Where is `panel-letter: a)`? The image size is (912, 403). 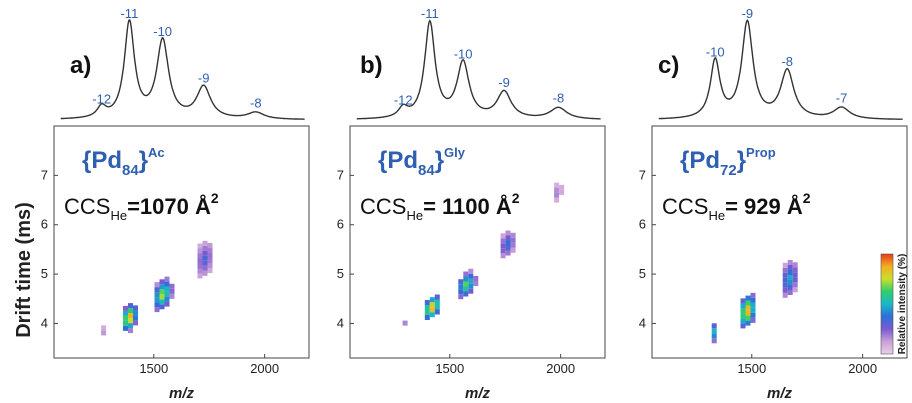
panel-letter: a) is located at coordinates (80, 65).